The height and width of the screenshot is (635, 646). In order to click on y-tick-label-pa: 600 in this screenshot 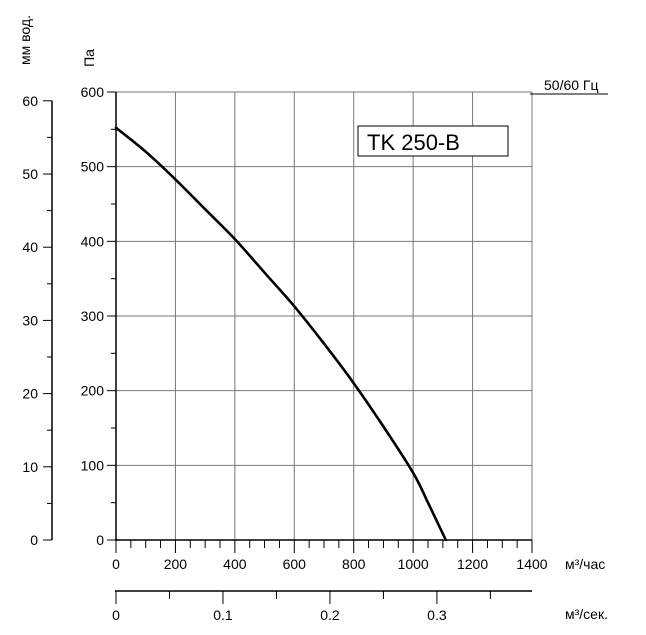, I will do `click(93, 92)`.